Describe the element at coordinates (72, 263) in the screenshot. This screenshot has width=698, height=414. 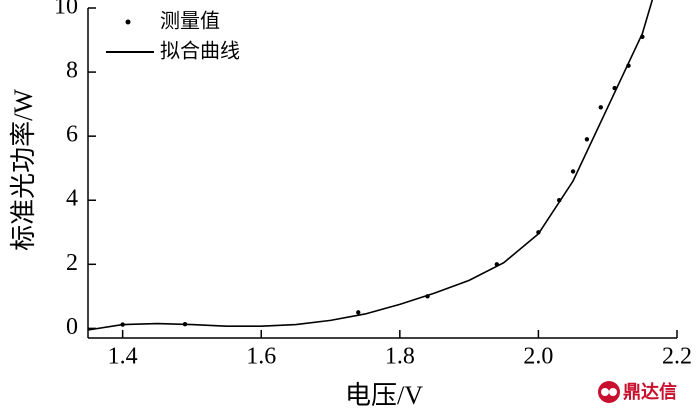
I see `y-tick-label: 2` at that location.